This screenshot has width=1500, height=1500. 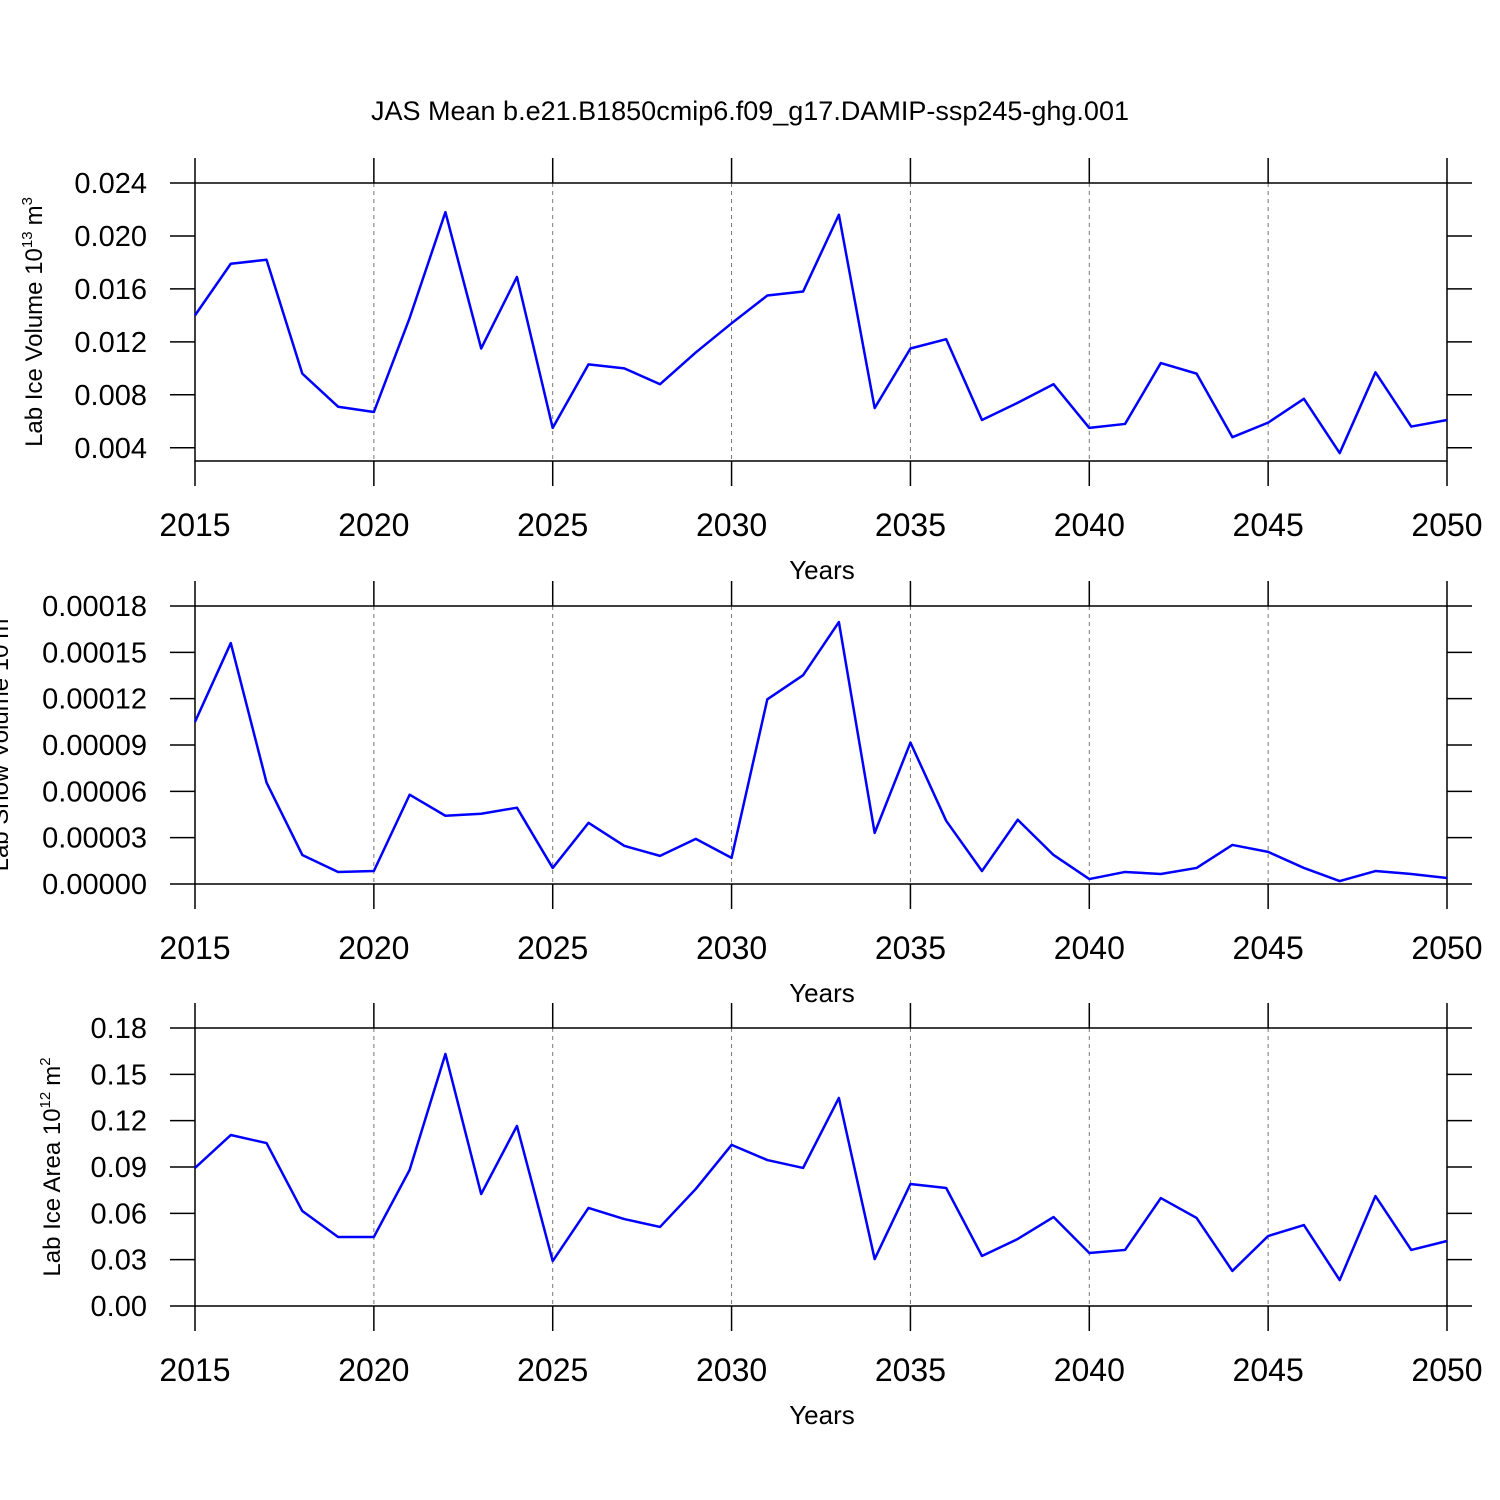 What do you see at coordinates (27, 239) in the screenshot?
I see `y-axis-label-exponent: 13` at bounding box center [27, 239].